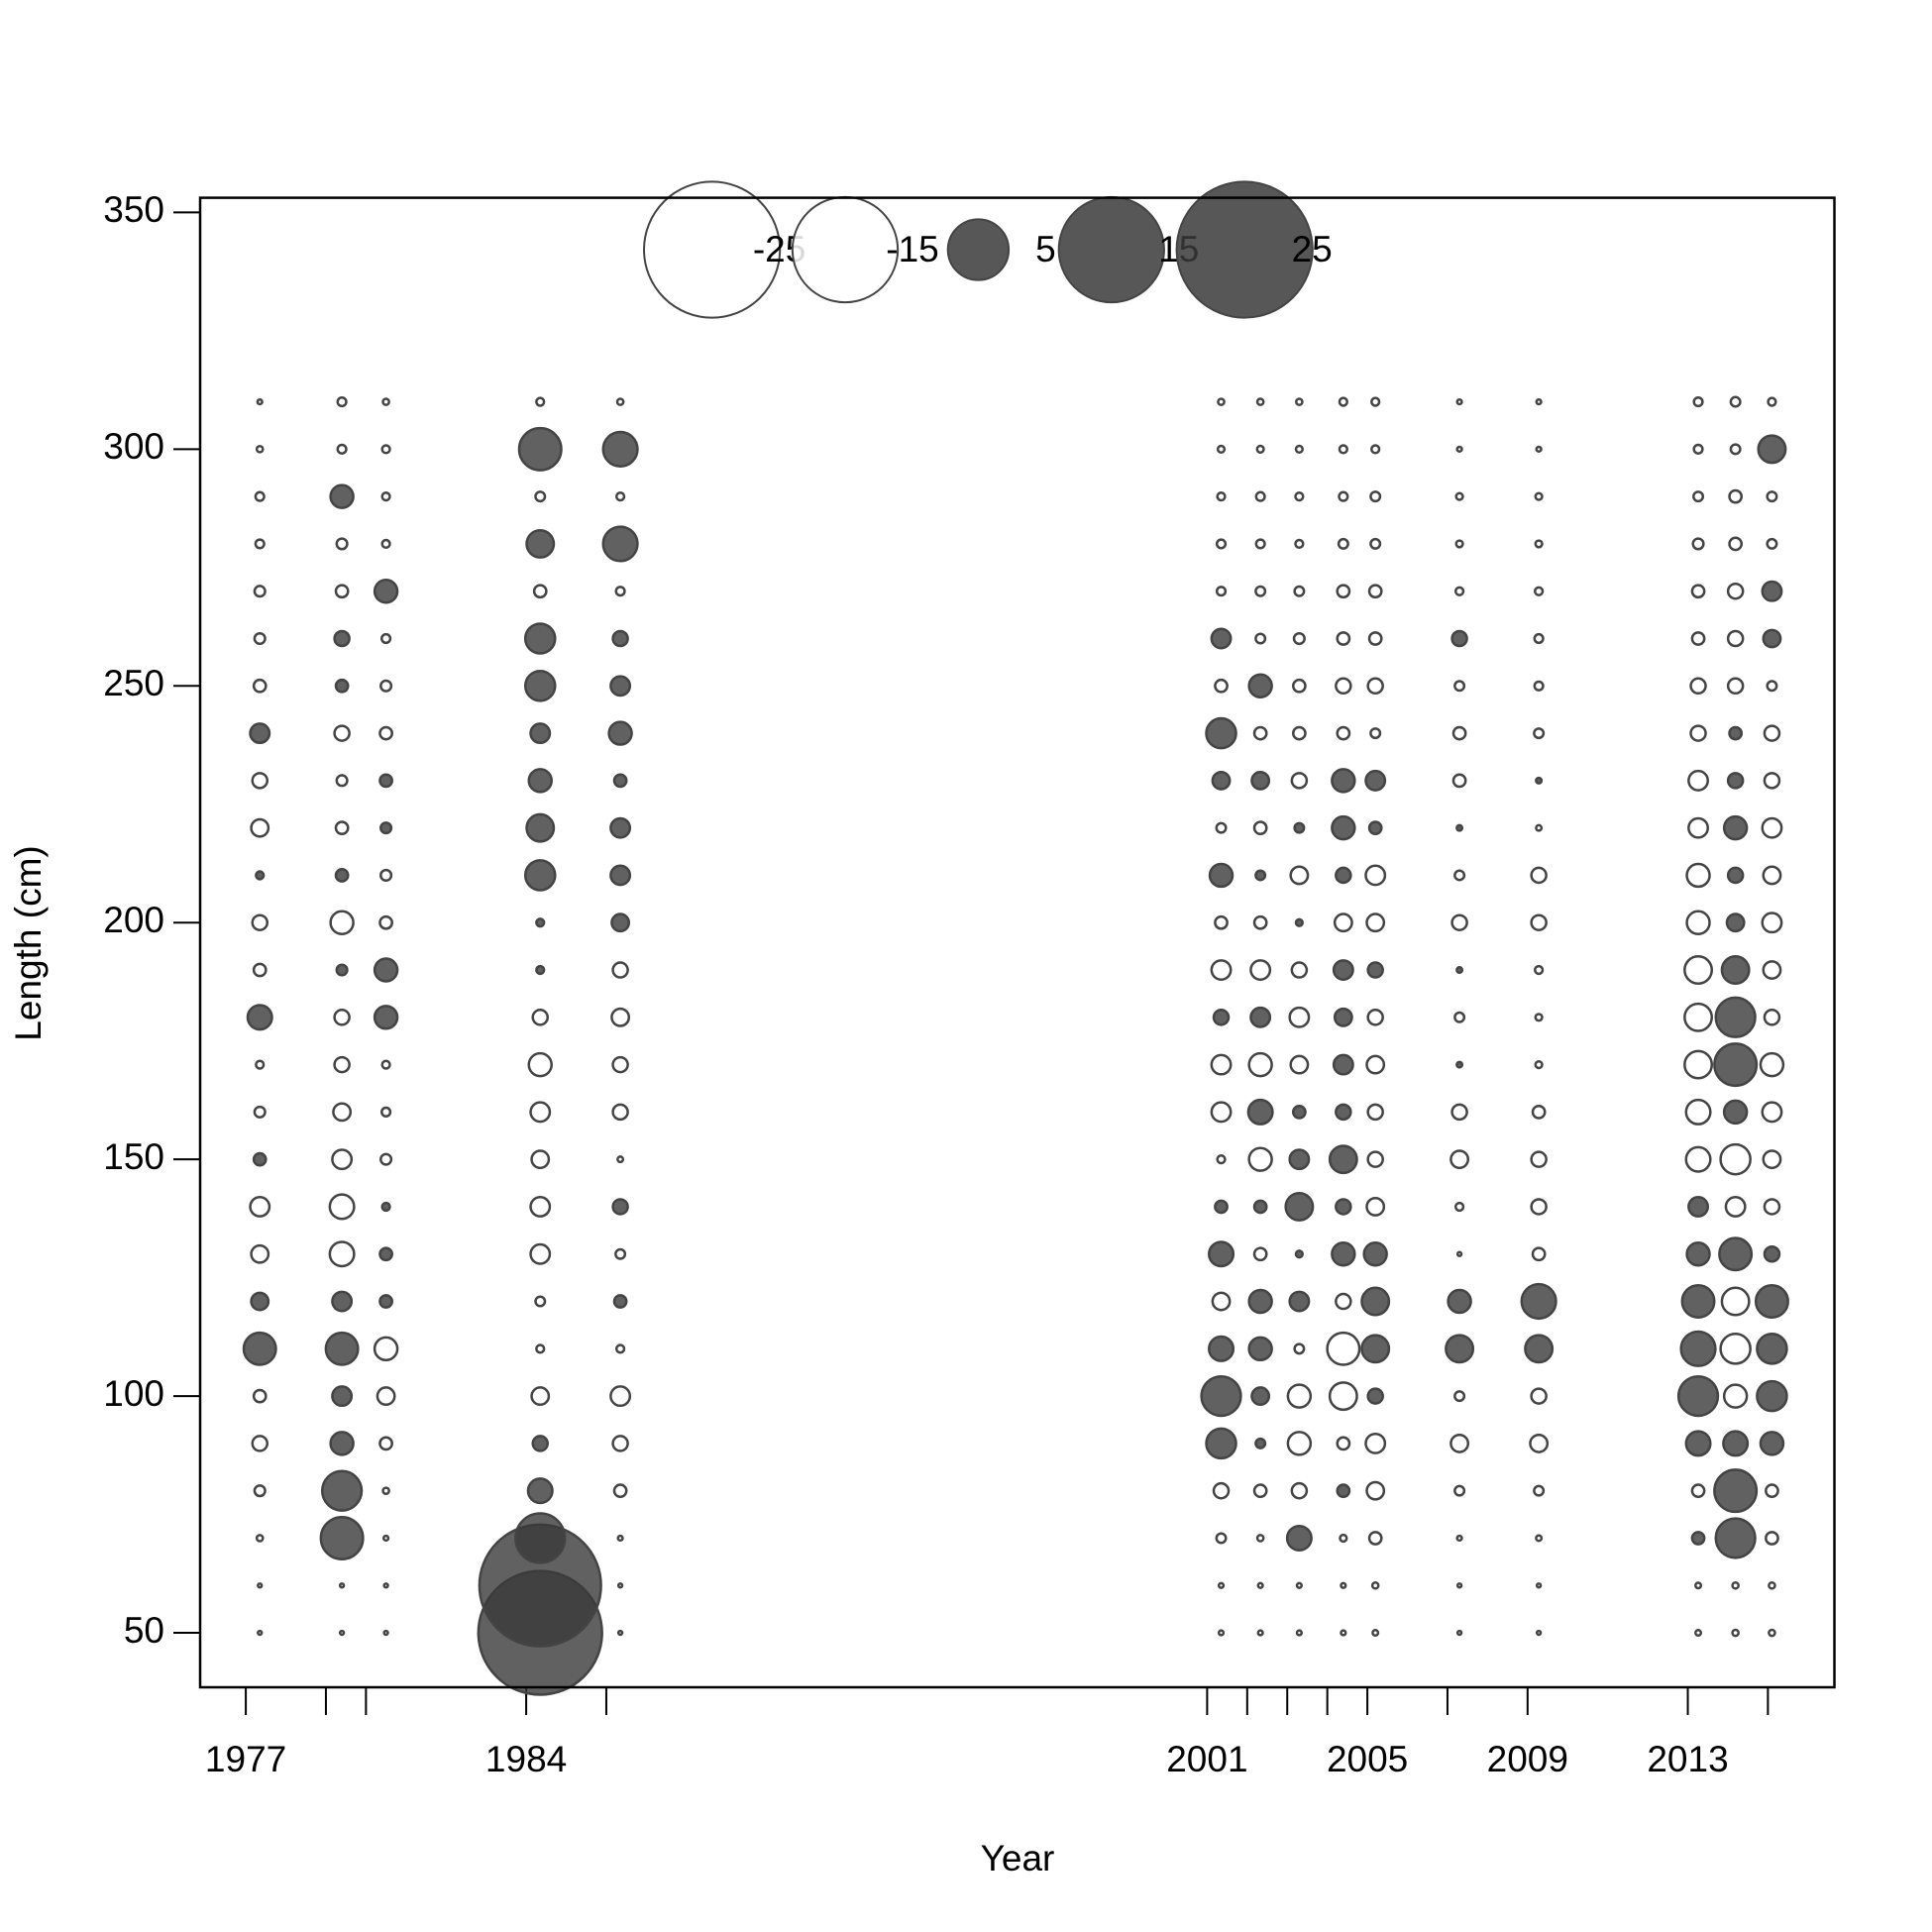  What do you see at coordinates (1046, 249) in the screenshot?
I see `legend-label: 5` at bounding box center [1046, 249].